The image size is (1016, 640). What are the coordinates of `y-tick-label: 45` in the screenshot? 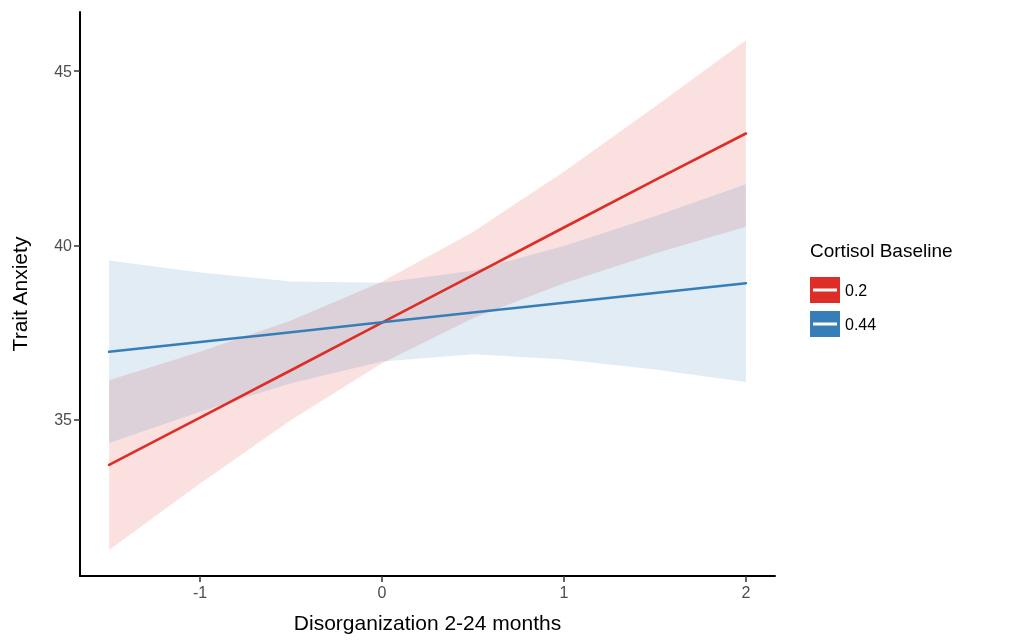 It's located at (63, 71).